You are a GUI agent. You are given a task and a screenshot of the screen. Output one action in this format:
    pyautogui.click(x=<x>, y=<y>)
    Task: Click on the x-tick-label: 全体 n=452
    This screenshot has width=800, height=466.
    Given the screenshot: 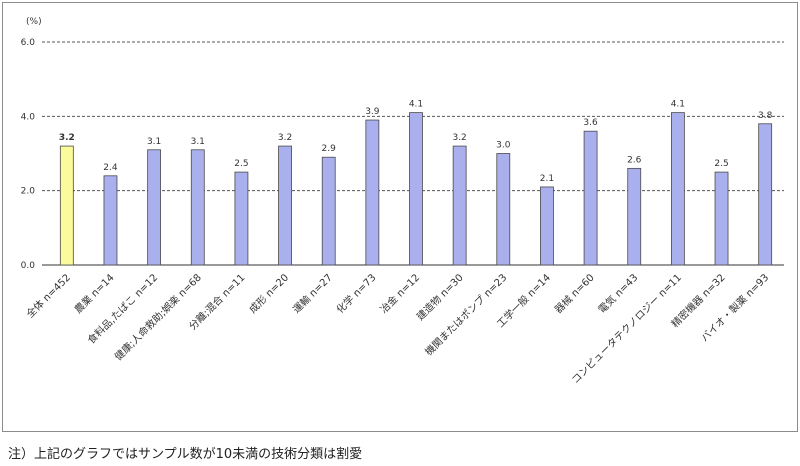 What is the action you would take?
    pyautogui.click(x=47, y=295)
    